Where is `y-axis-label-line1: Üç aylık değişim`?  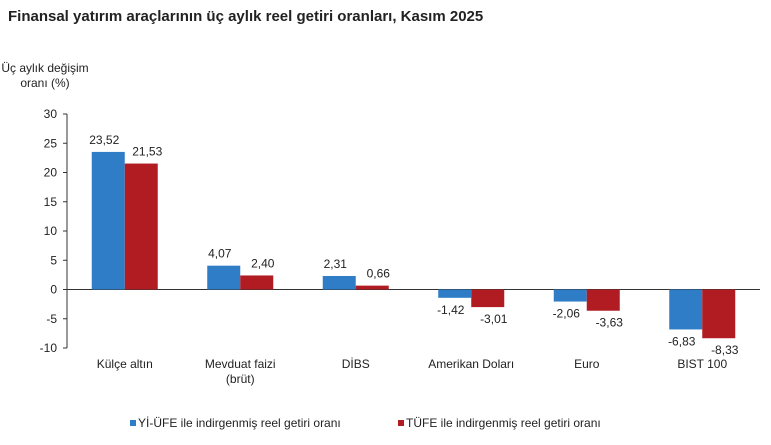 y-axis-label-line1: Üç aylık değişim is located at coordinates (44, 68).